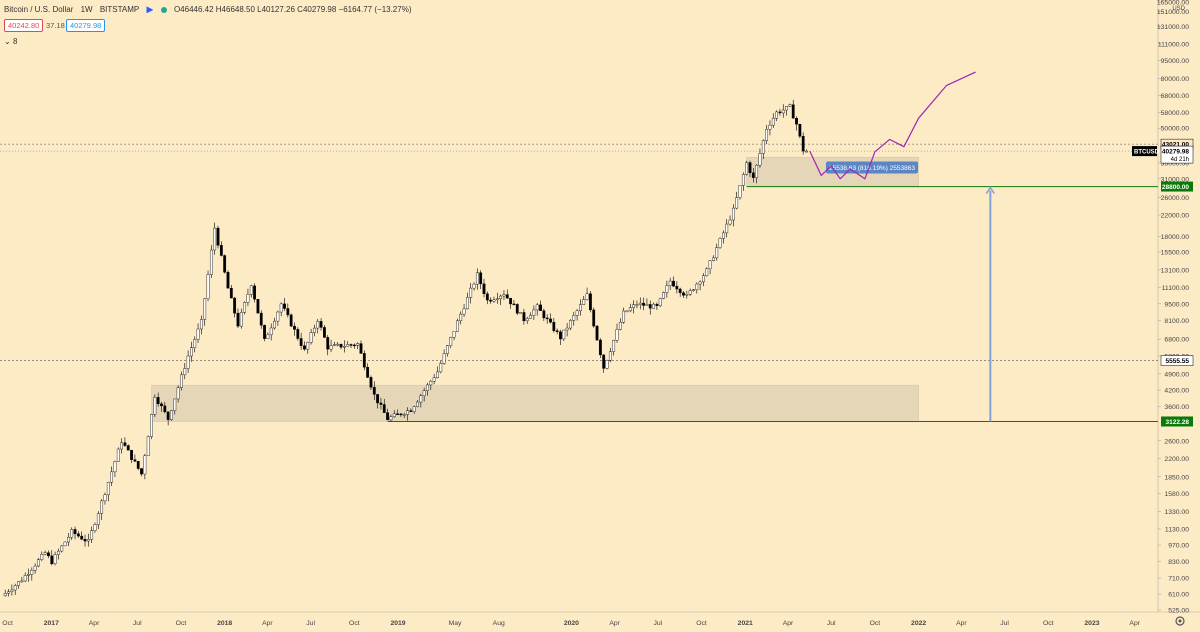  What do you see at coordinates (872, 168) in the screenshot?
I see `measure-label: 25538.63 (816.19%) 2553863` at bounding box center [872, 168].